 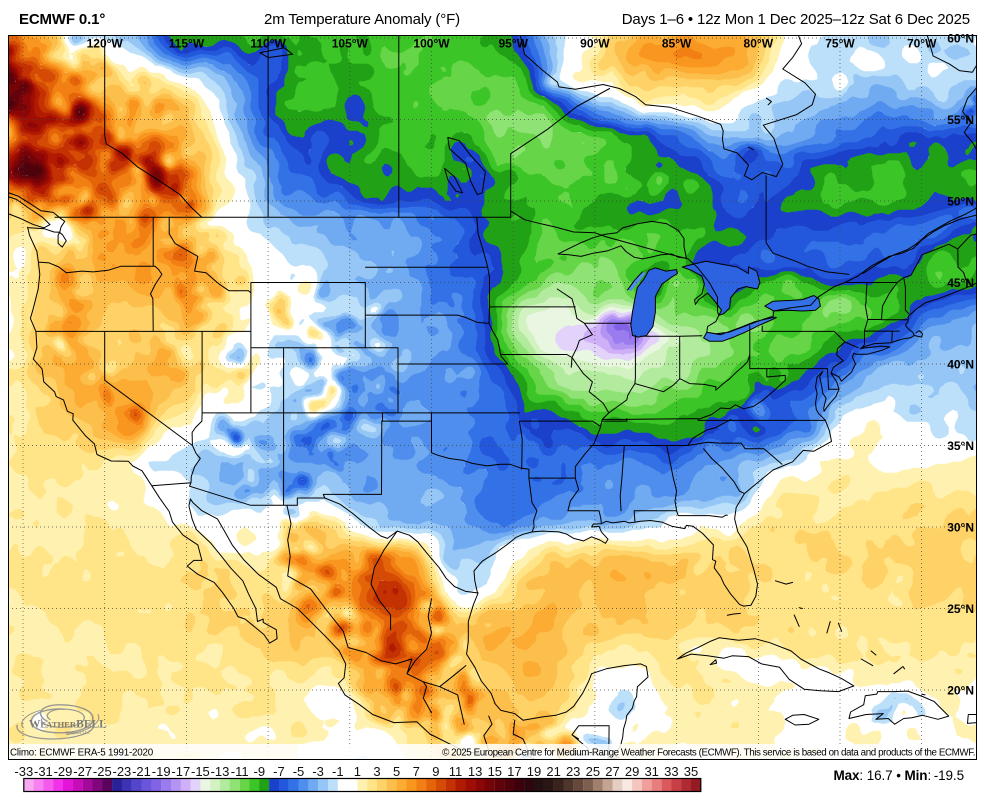 I want to click on svg-text: 90°W, so click(x=595, y=44).